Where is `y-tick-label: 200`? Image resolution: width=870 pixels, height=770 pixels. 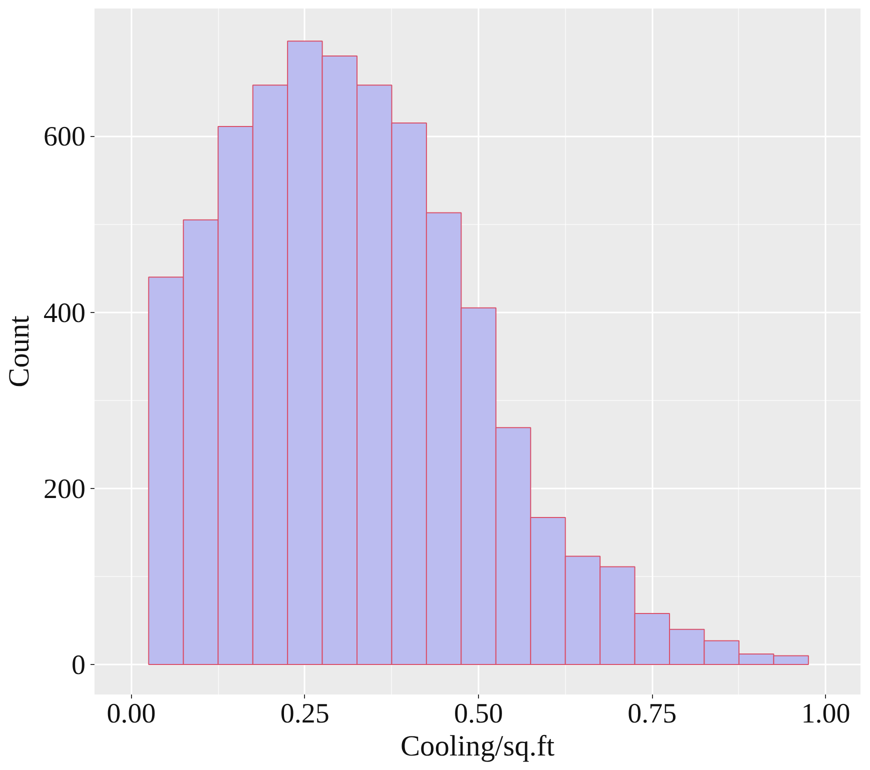
y-tick-label: 200 is located at coordinates (65, 489).